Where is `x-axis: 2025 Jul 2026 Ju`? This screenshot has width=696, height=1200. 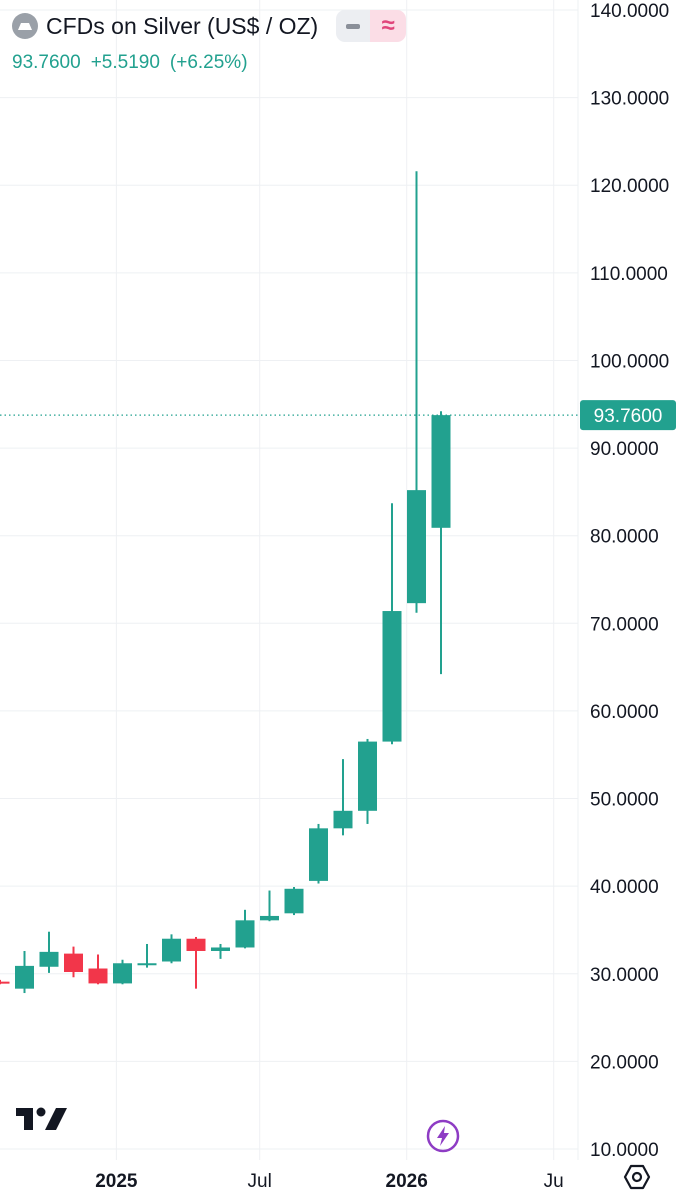
x-axis: 2025 Jul 2026 Ju is located at coordinates (329, 1181).